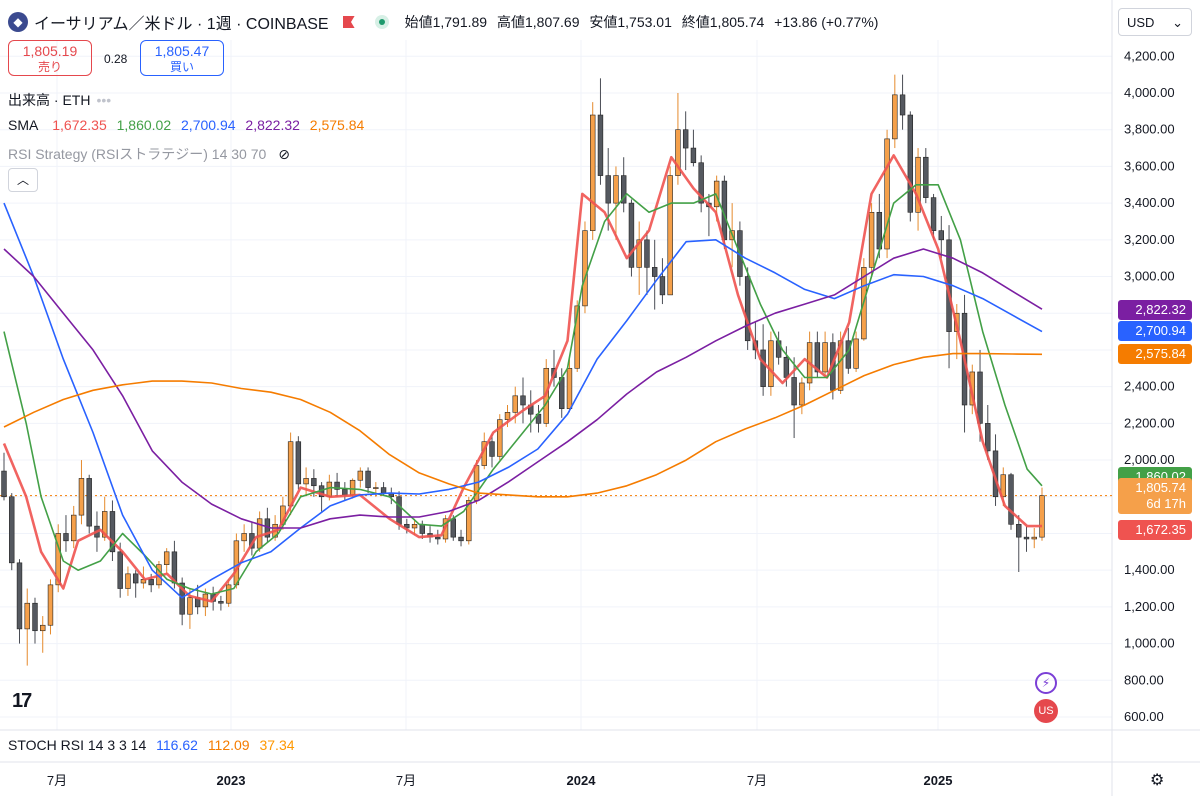  I want to click on currency-selector: USD ⌄, so click(1155, 22).